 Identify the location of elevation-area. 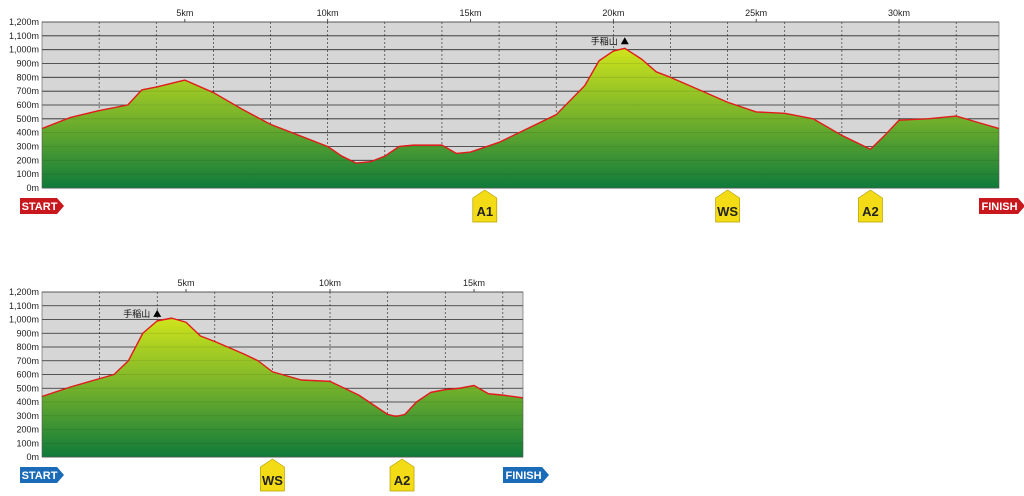
(282, 387).